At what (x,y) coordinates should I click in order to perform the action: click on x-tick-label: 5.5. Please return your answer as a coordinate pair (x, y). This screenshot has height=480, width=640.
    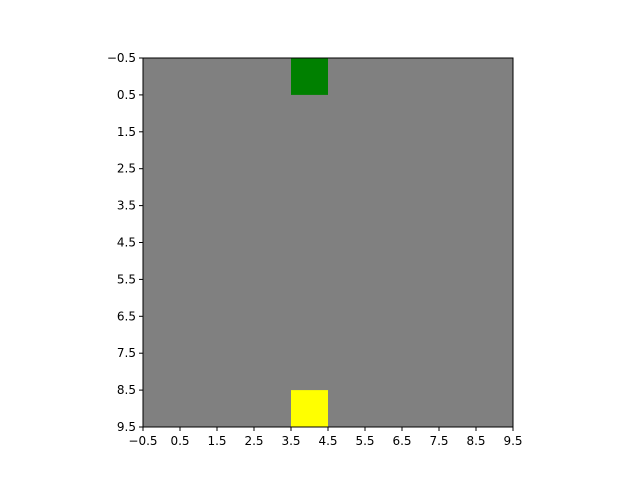
    Looking at the image, I should click on (364, 441).